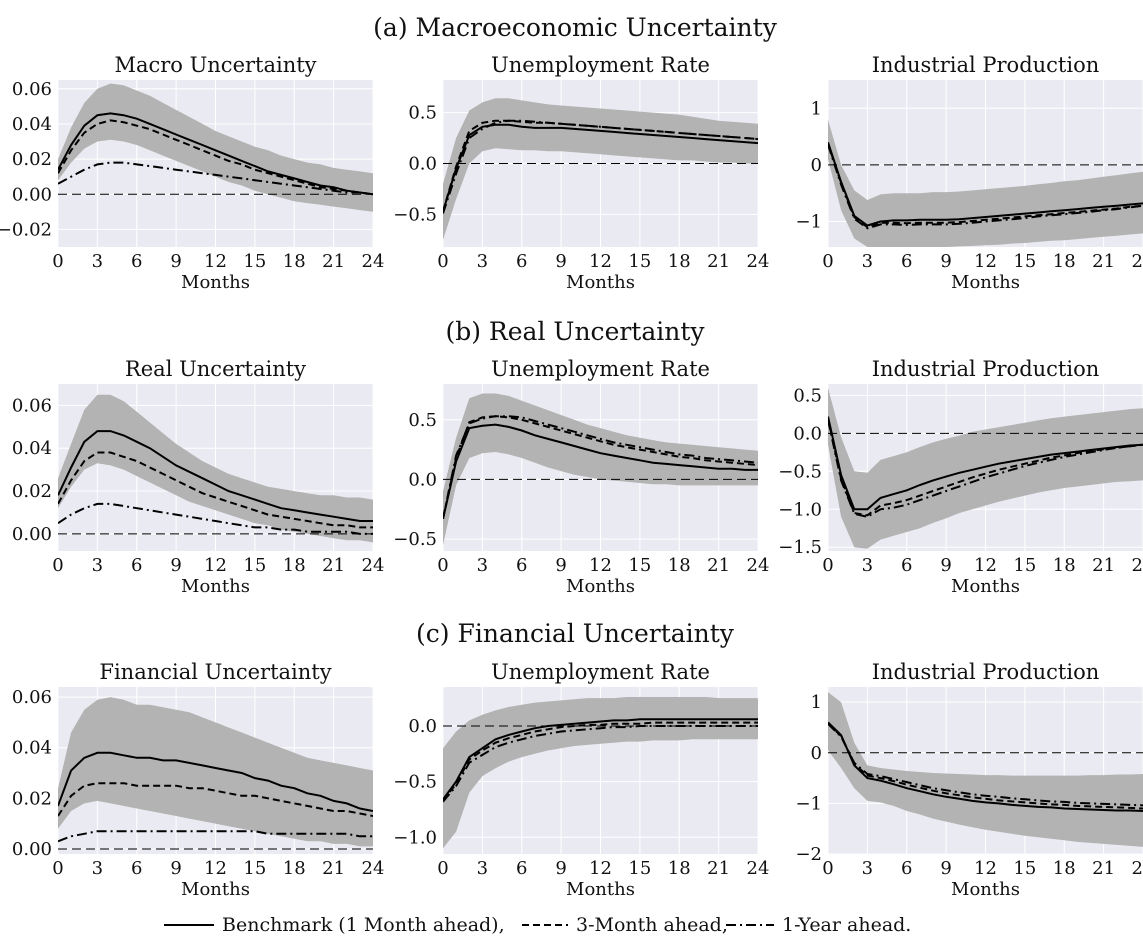 The image size is (1143, 943). What do you see at coordinates (800, 547) in the screenshot?
I see `y-tick-label: −1.5` at bounding box center [800, 547].